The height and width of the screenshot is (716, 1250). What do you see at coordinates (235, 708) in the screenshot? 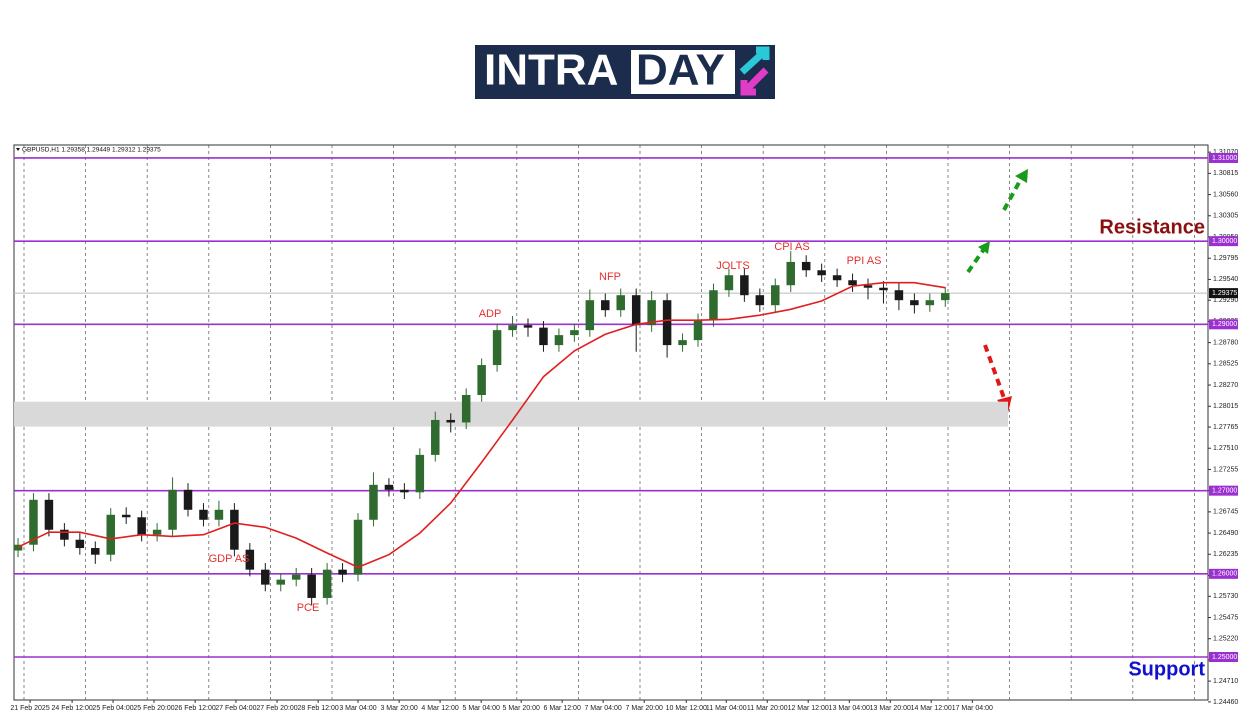
I see `x-tick-label: 27 Feb 04:00` at bounding box center [235, 708].